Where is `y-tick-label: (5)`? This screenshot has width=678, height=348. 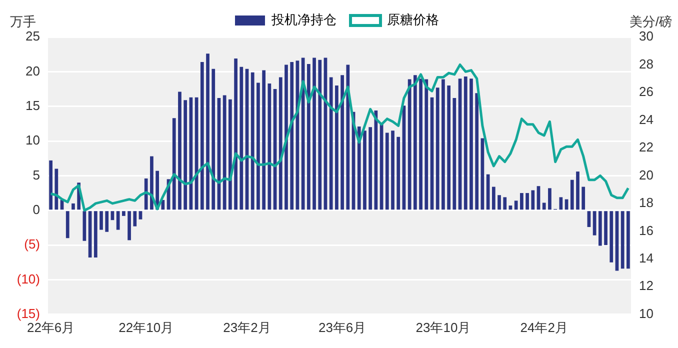 y-tick-label: (5) is located at coordinates (32, 244).